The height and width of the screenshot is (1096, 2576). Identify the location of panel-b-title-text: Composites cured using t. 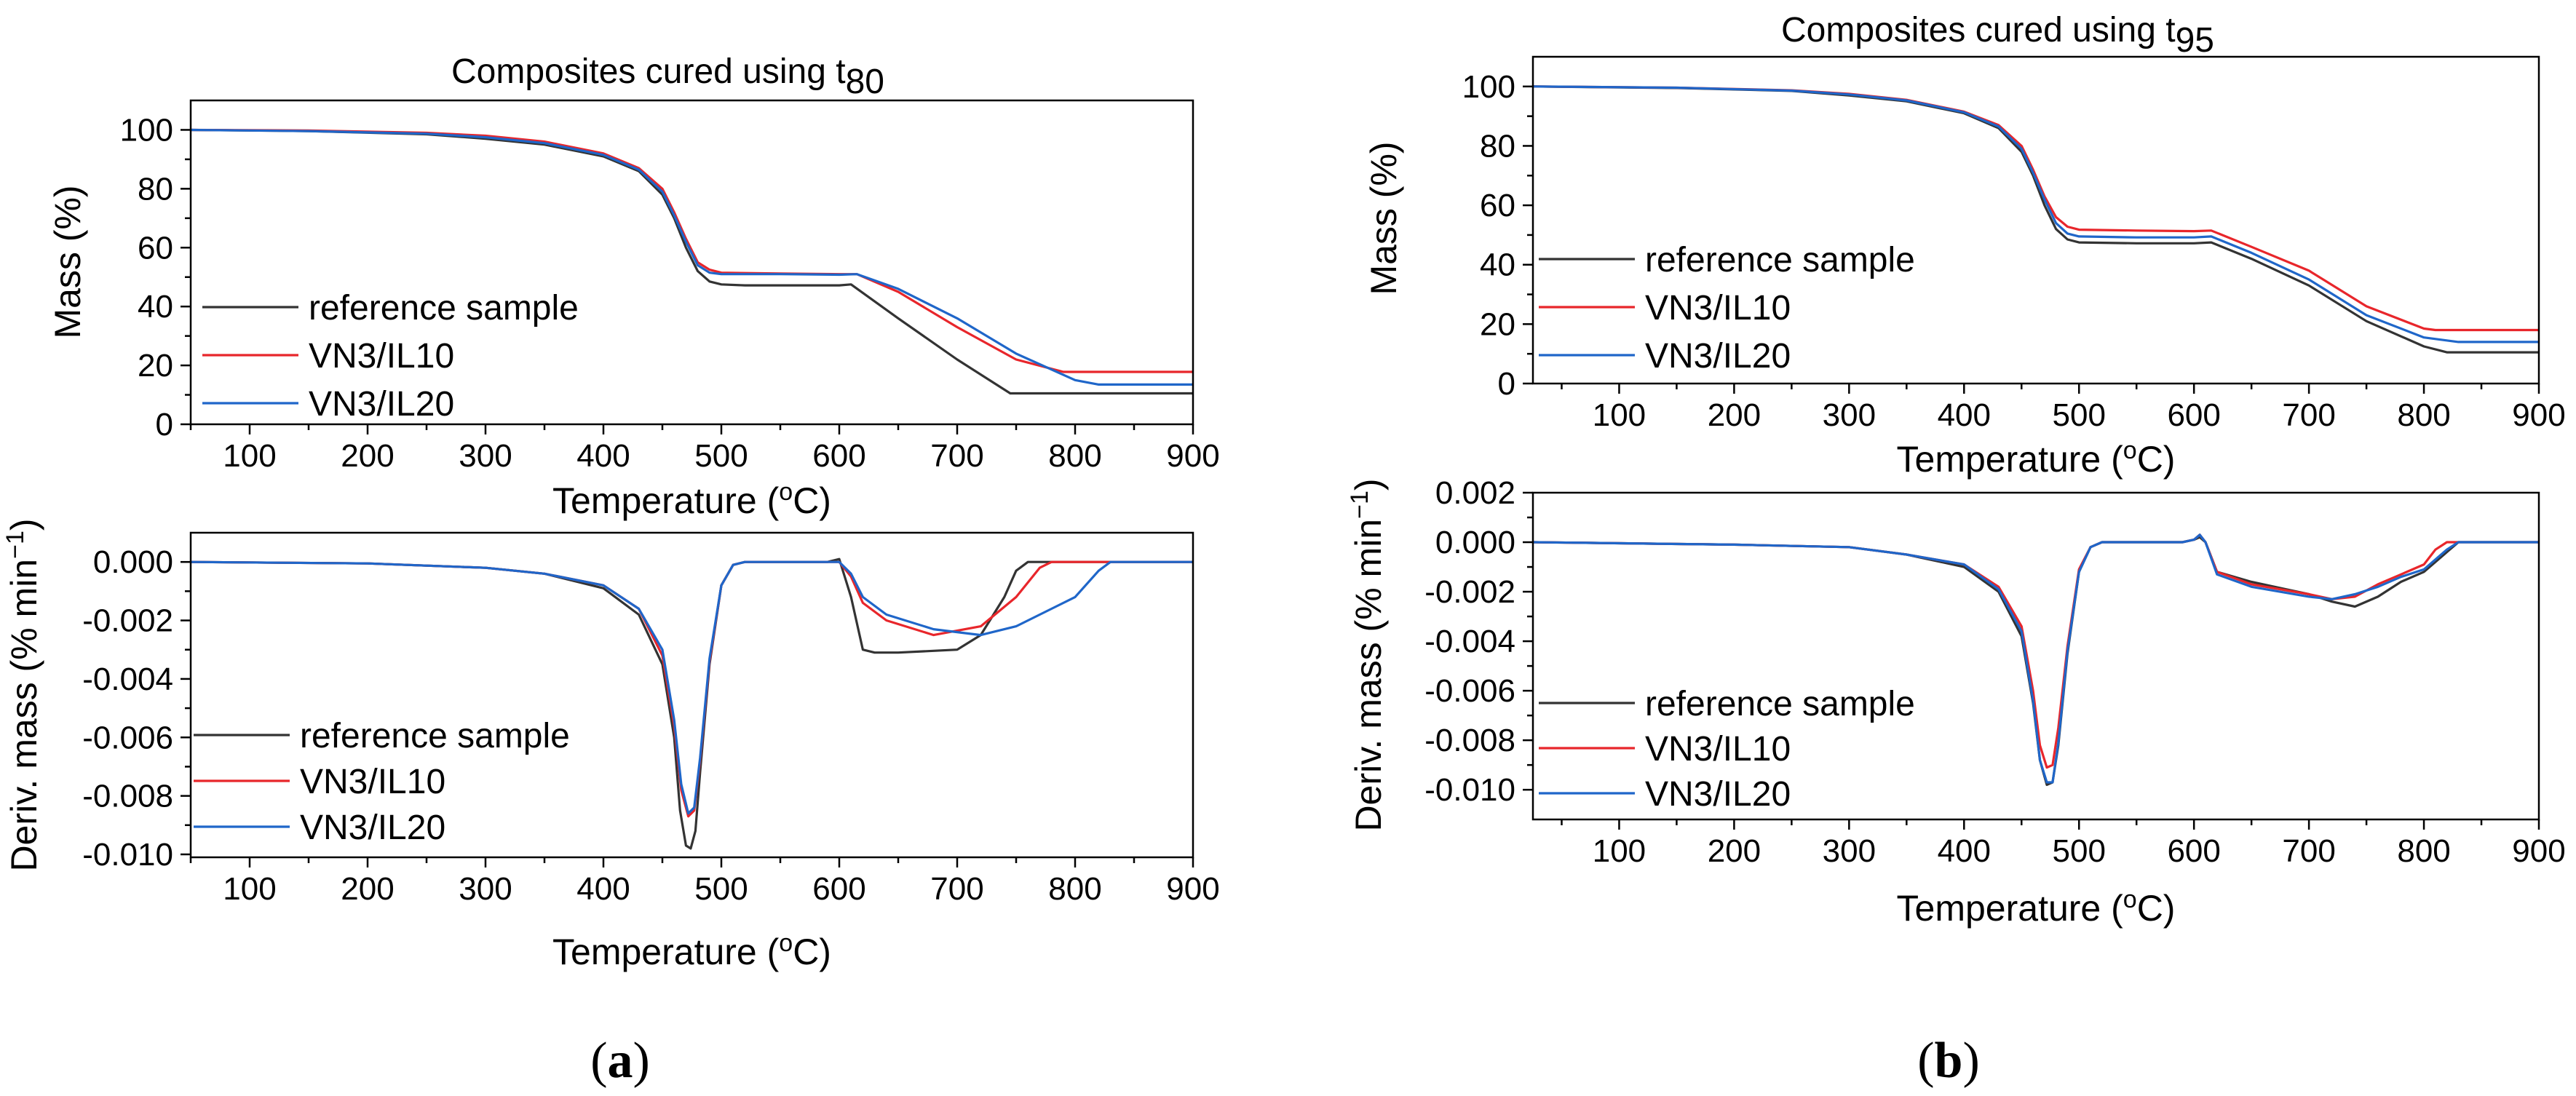
(1978, 30).